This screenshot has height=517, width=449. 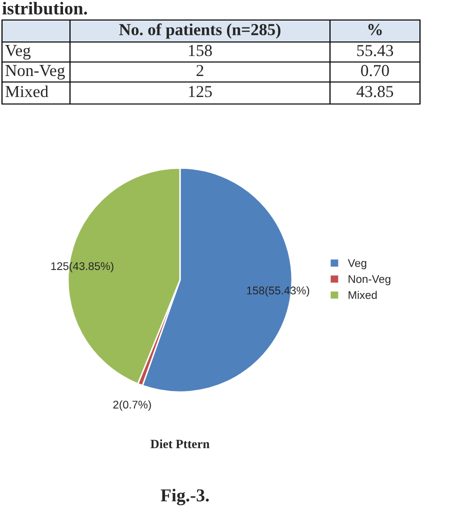 I want to click on text: 2, so click(x=200, y=70).